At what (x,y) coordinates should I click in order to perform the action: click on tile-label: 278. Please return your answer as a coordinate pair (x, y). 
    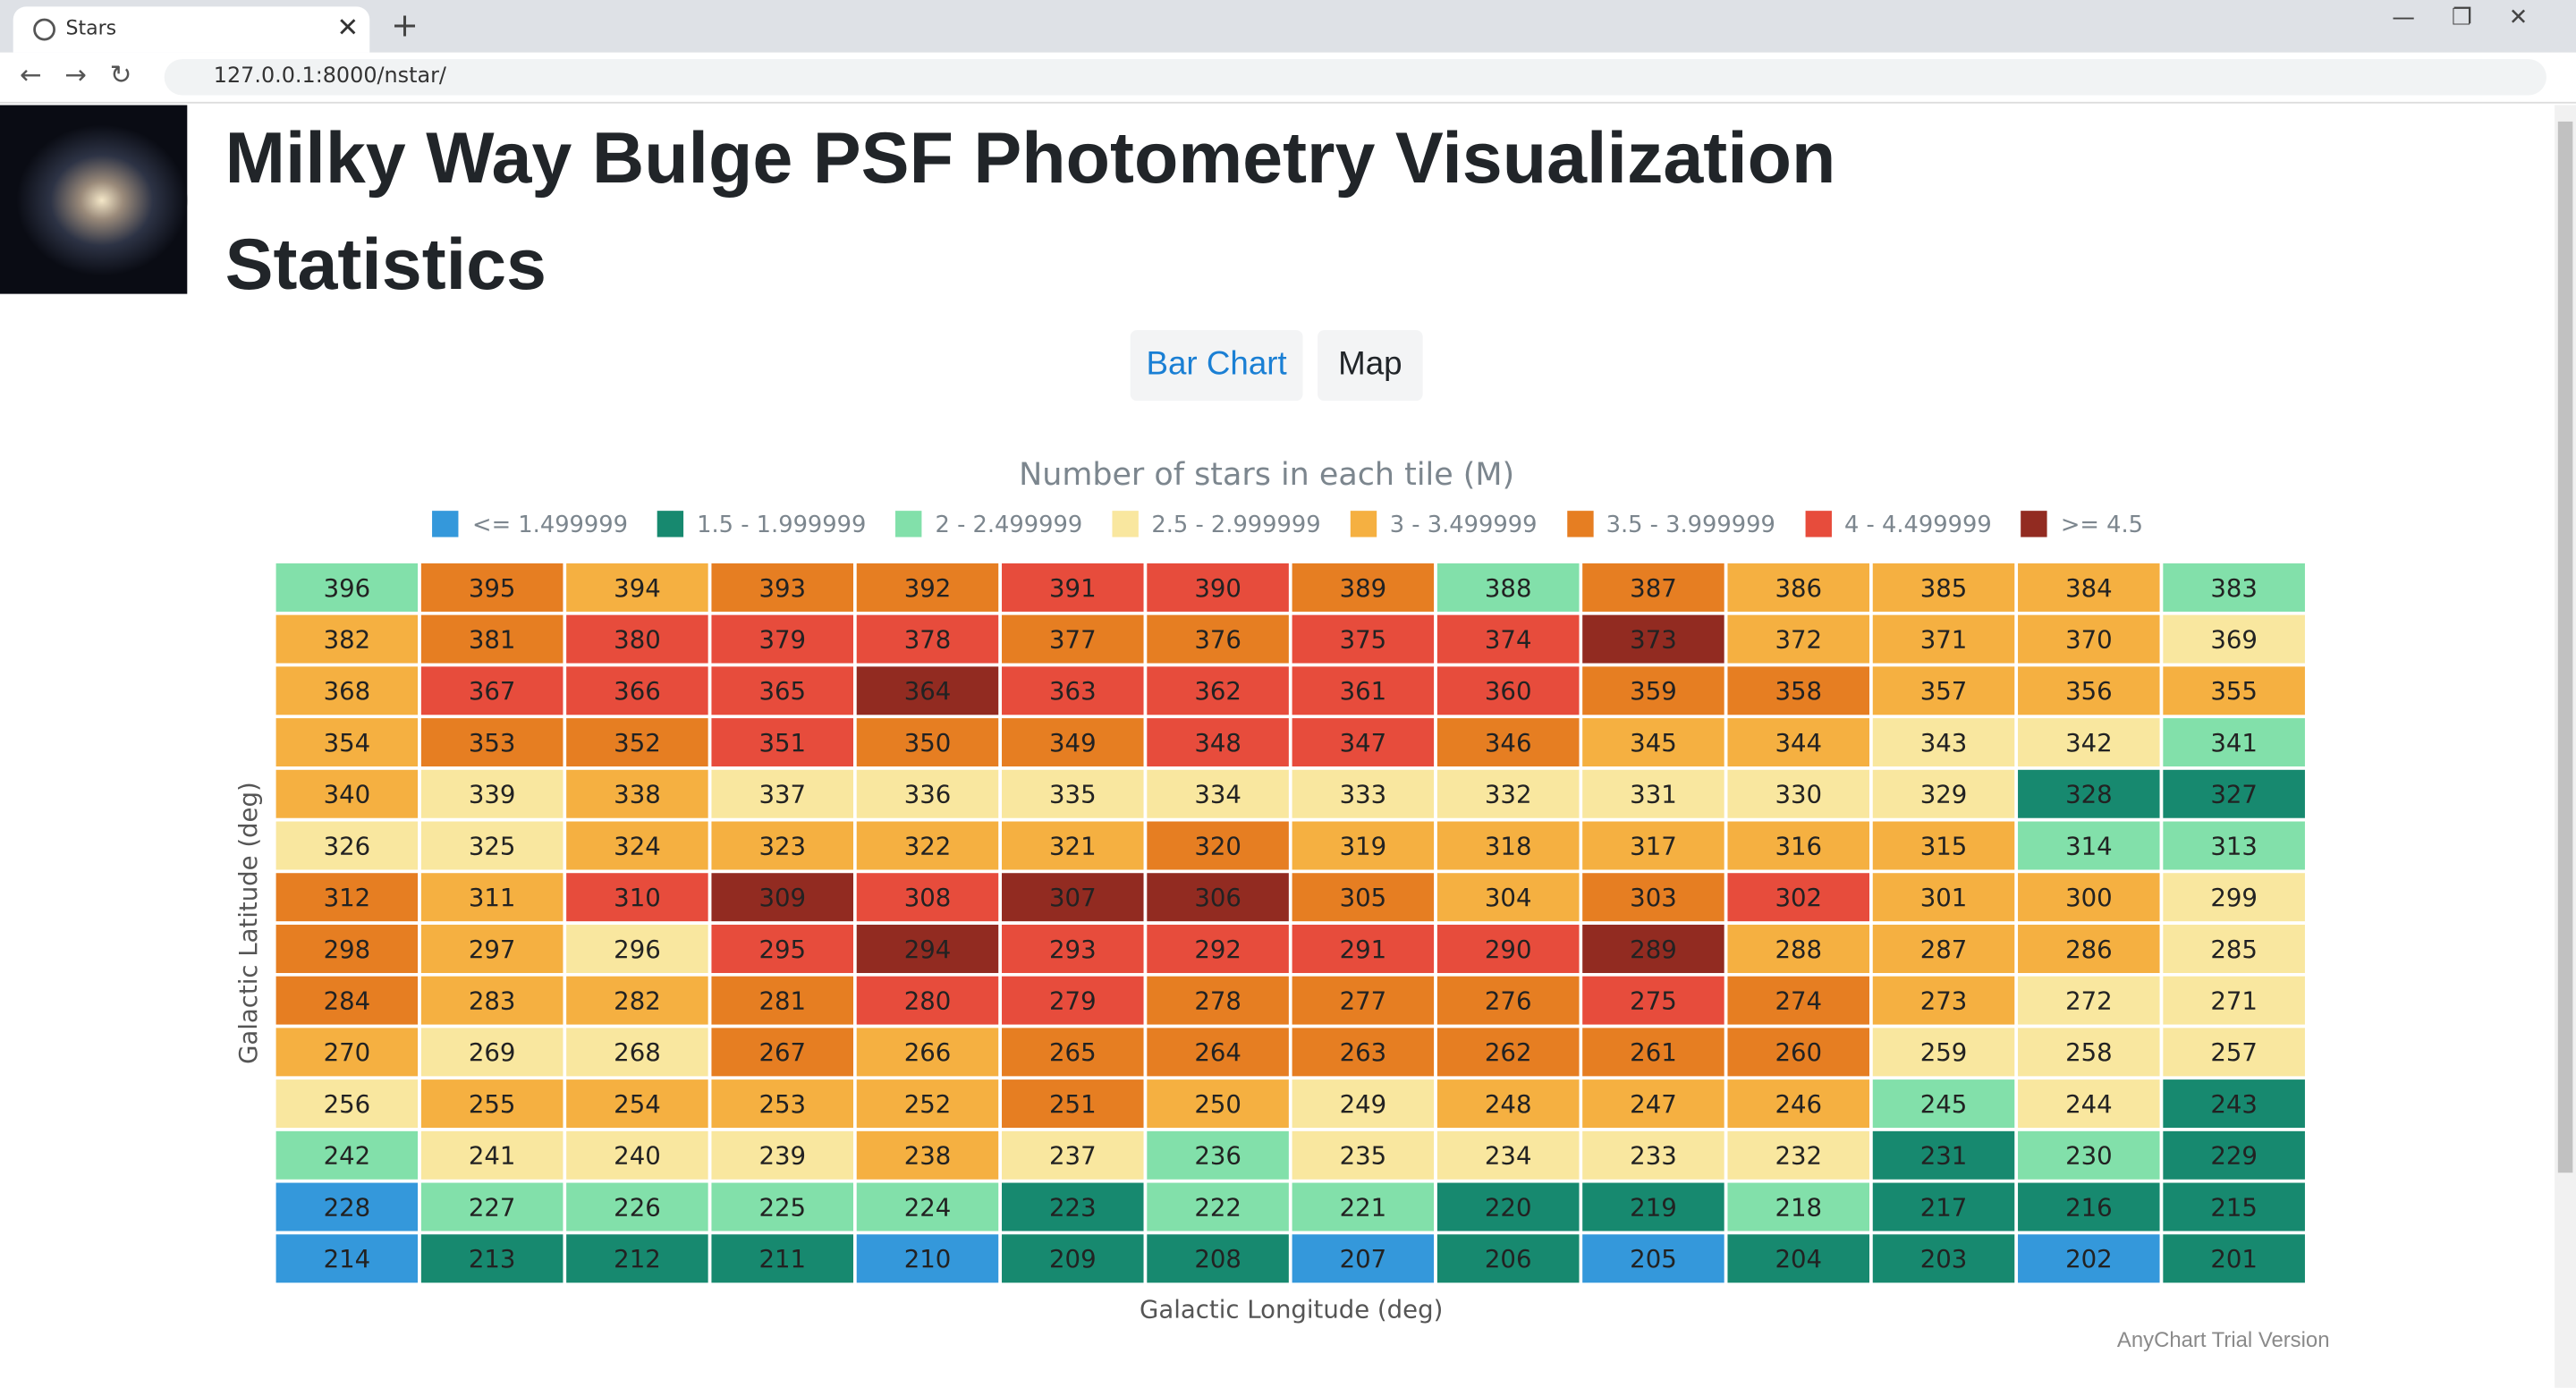
    Looking at the image, I should click on (1217, 1002).